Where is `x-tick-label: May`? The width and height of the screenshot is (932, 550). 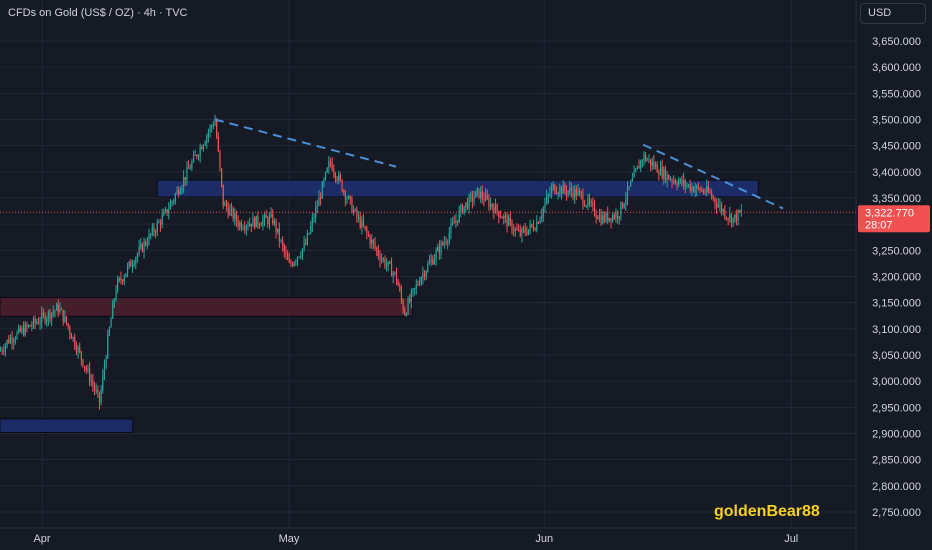 x-tick-label: May is located at coordinates (289, 539).